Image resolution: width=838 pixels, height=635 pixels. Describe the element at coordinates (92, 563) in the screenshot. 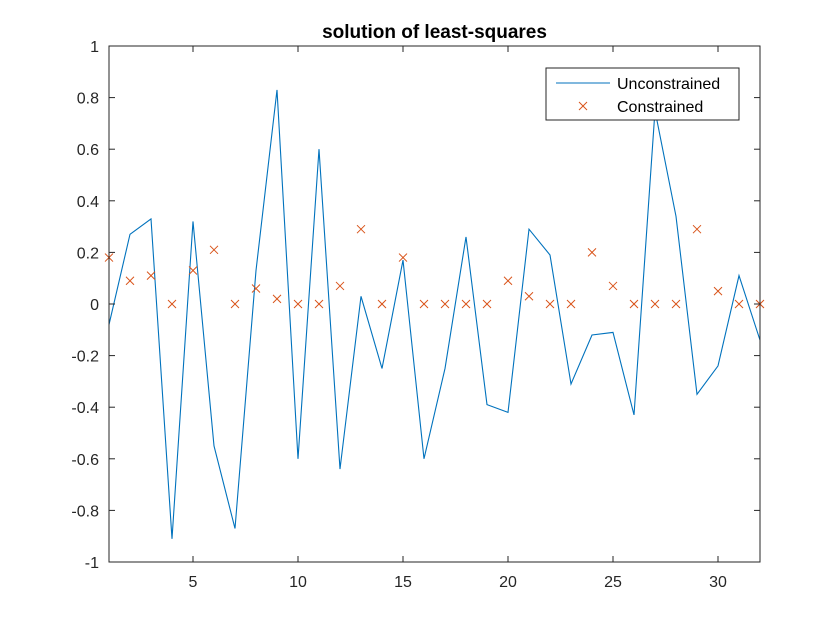

I see `y-tick-label: -1` at that location.